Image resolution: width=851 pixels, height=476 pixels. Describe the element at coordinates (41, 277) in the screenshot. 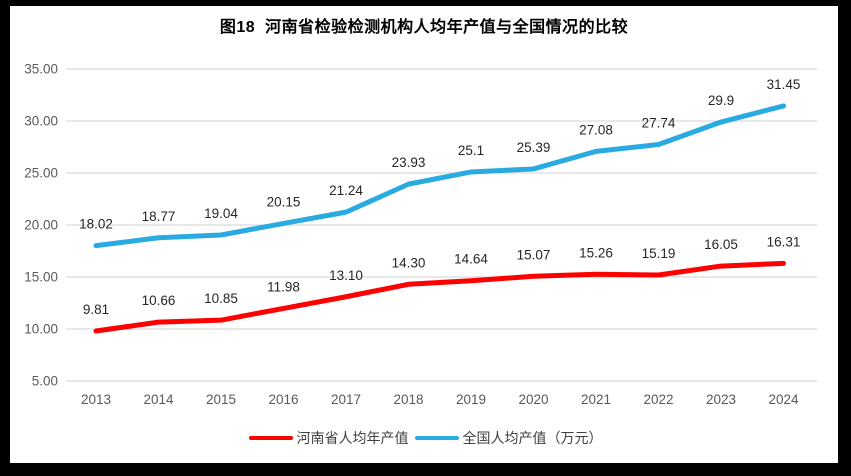

I see `y-axis-tick: 15.00` at that location.